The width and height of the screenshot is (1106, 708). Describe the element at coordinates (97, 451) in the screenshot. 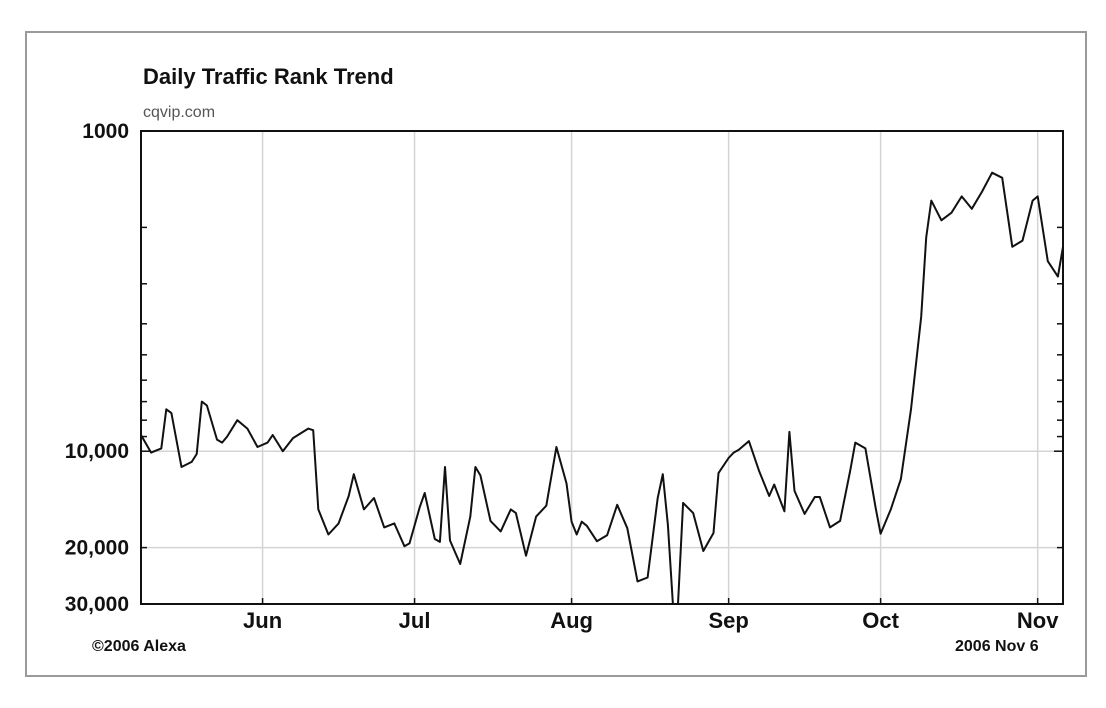

I see `y-tick-label: 10,000` at that location.